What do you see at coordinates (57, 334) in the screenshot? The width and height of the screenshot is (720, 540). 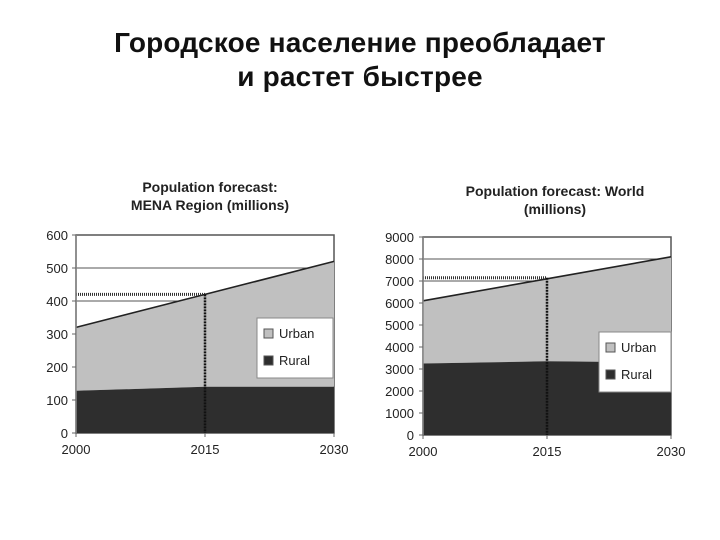 I see `y-tick-label: 300` at bounding box center [57, 334].